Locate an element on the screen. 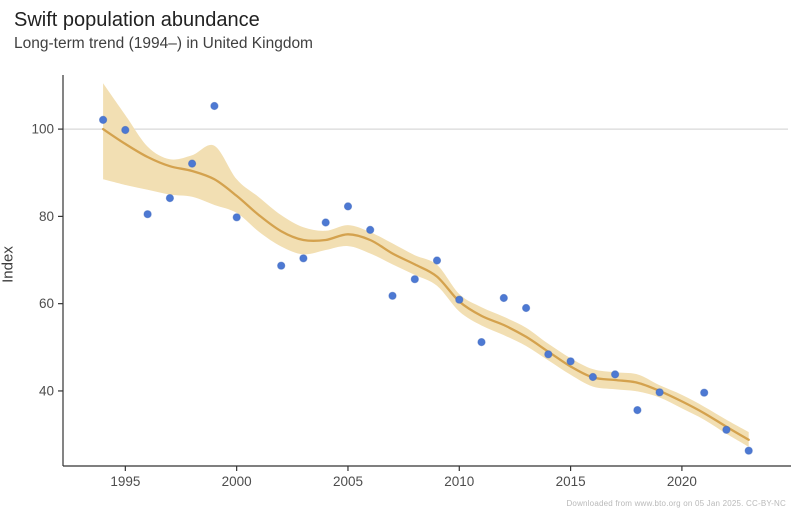 This screenshot has width=800, height=517. x-tick-label: 2005 is located at coordinates (348, 481).